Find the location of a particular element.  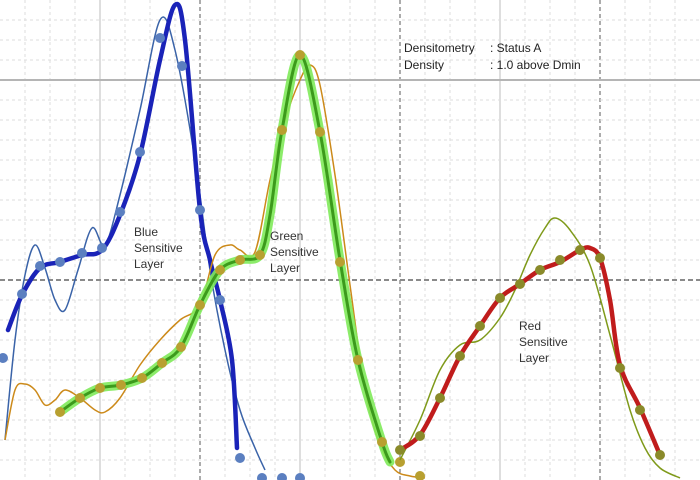

blue-label-line1: Blue is located at coordinates (146, 232).